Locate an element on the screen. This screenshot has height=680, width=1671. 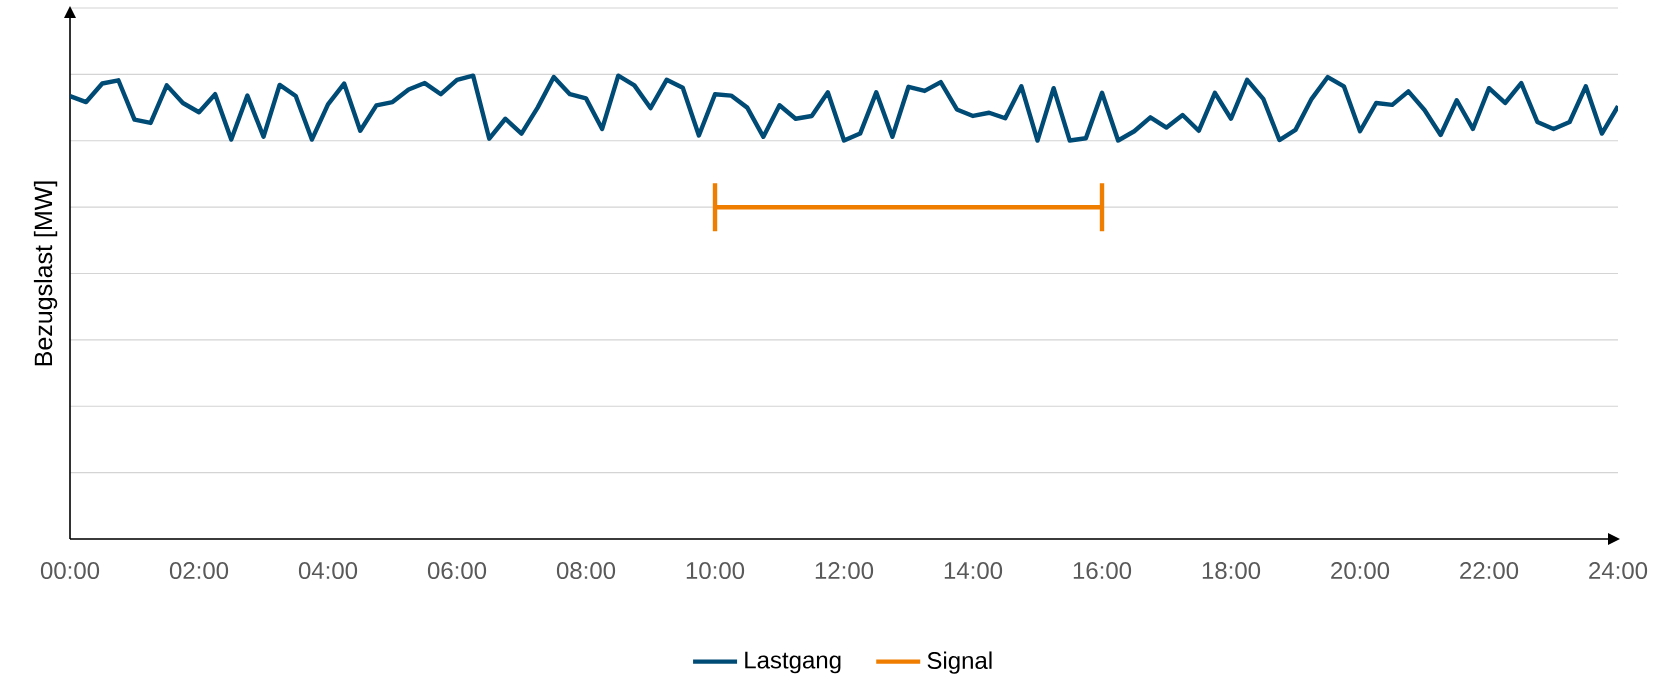
legend-label: Lastgang is located at coordinates (793, 662).